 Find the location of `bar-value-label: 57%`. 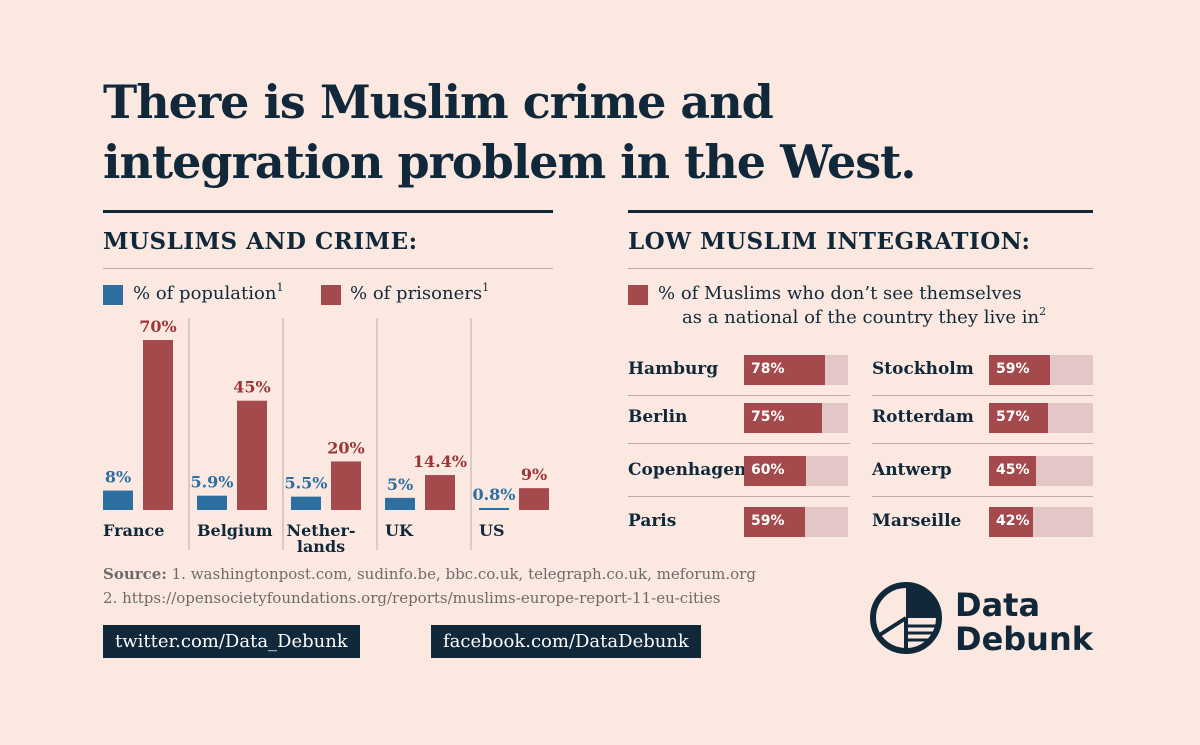

bar-value-label: 57% is located at coordinates (1013, 417).